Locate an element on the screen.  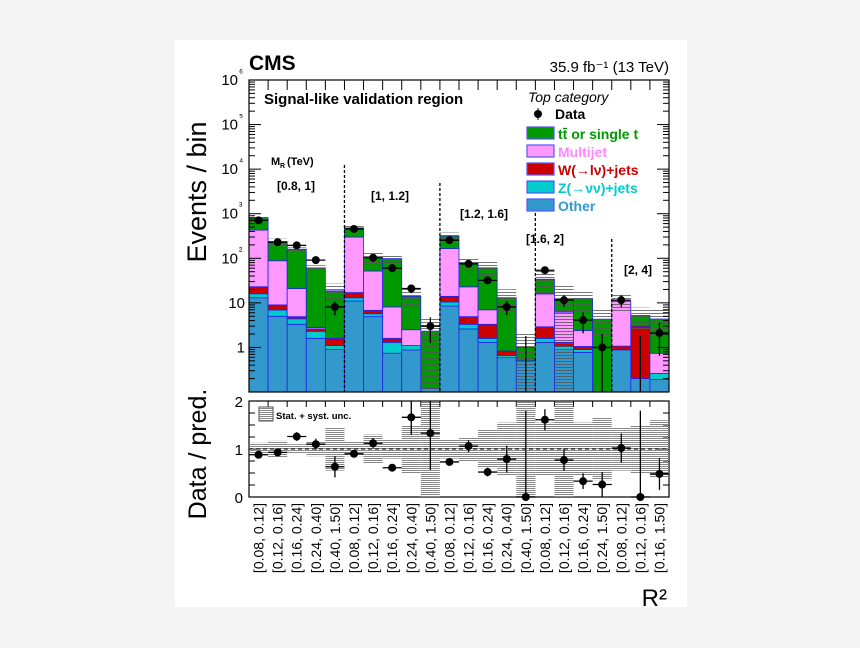
ratio-y-tick-label: 1 is located at coordinates (239, 450).